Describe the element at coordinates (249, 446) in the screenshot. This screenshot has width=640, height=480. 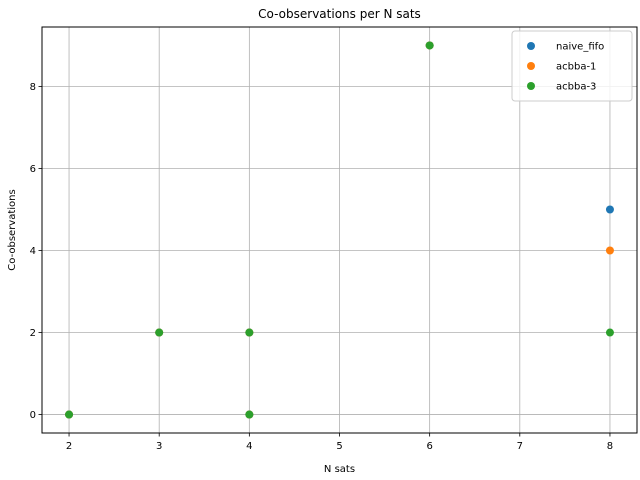
I see `x-tick-label: 4` at that location.